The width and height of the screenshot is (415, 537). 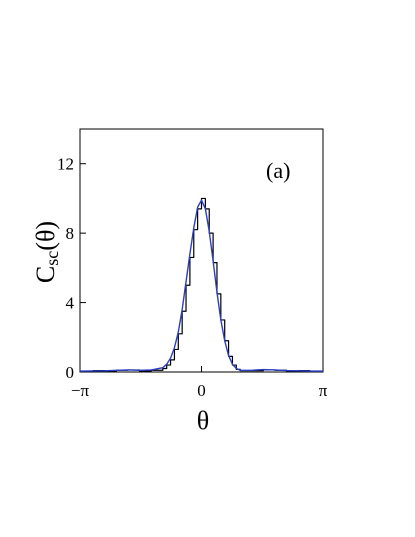 What do you see at coordinates (70, 372) in the screenshot?
I see `y-tick-label: 0` at bounding box center [70, 372].